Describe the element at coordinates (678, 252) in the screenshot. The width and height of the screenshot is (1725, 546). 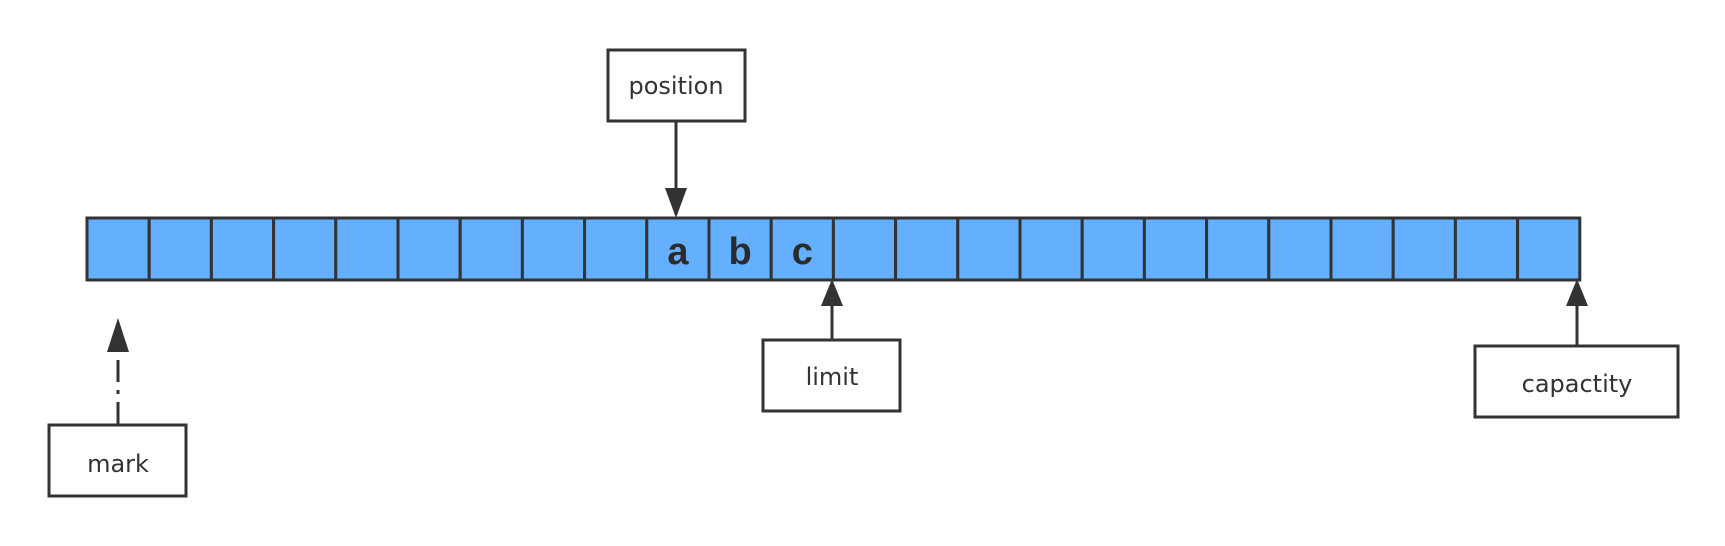
I see `buffer-cell-value: a` at that location.